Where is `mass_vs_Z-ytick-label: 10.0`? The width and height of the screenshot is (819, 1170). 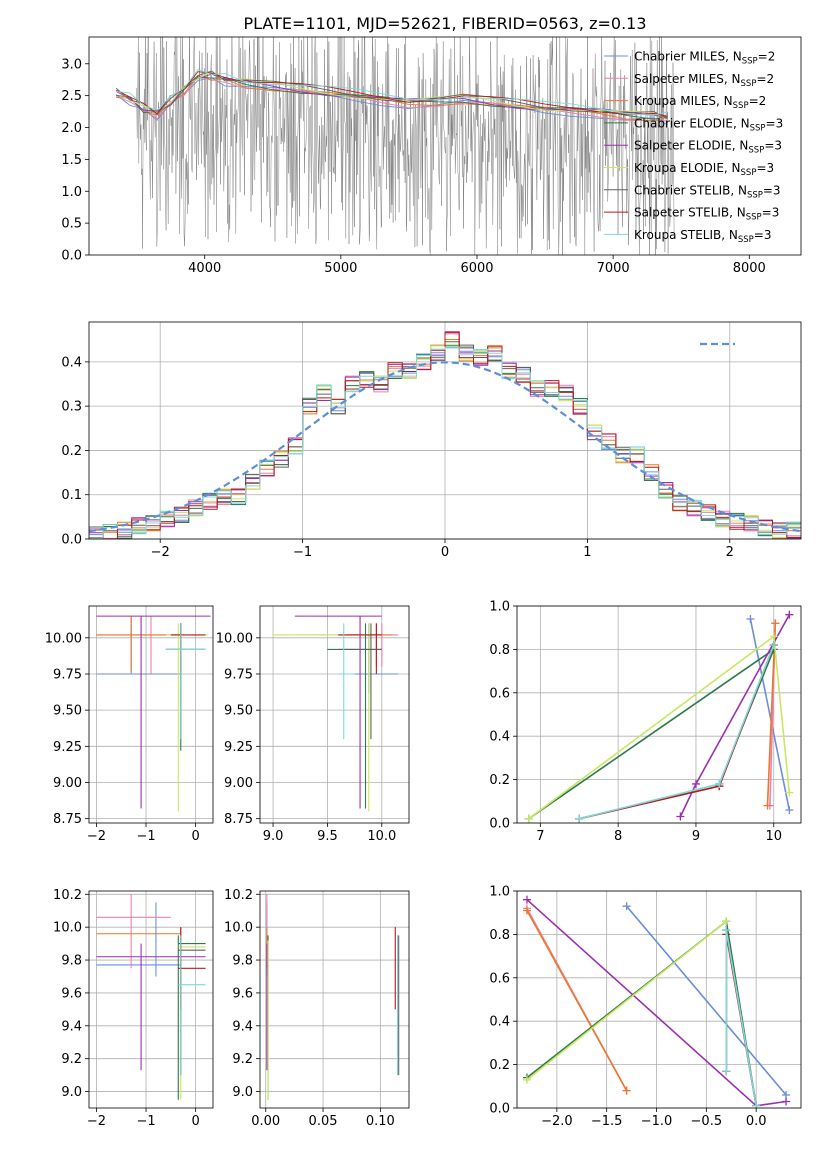 mass_vs_Z-ytick-label: 10.0 is located at coordinates (67, 928).